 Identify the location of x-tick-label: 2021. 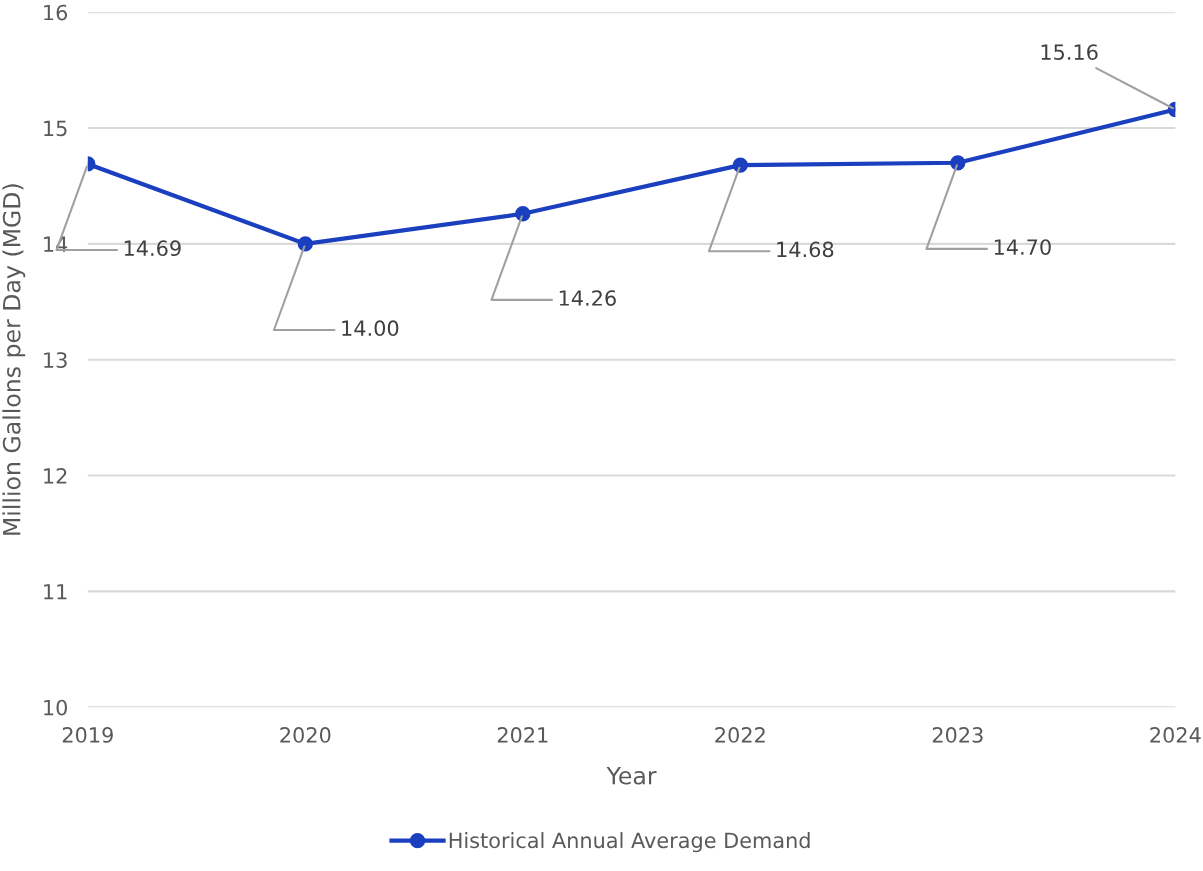
(522, 735).